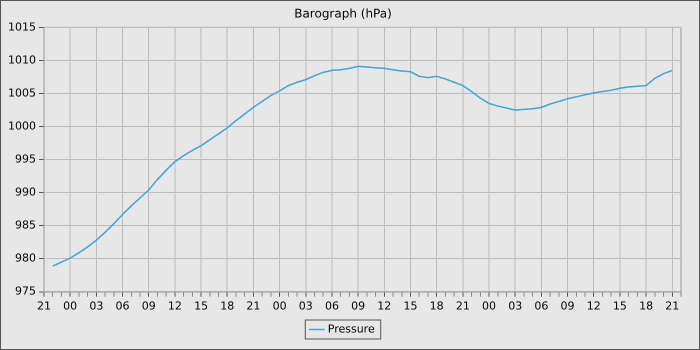 The height and width of the screenshot is (350, 700). What do you see at coordinates (25, 291) in the screenshot?
I see `y-tick-label: 975` at bounding box center [25, 291].